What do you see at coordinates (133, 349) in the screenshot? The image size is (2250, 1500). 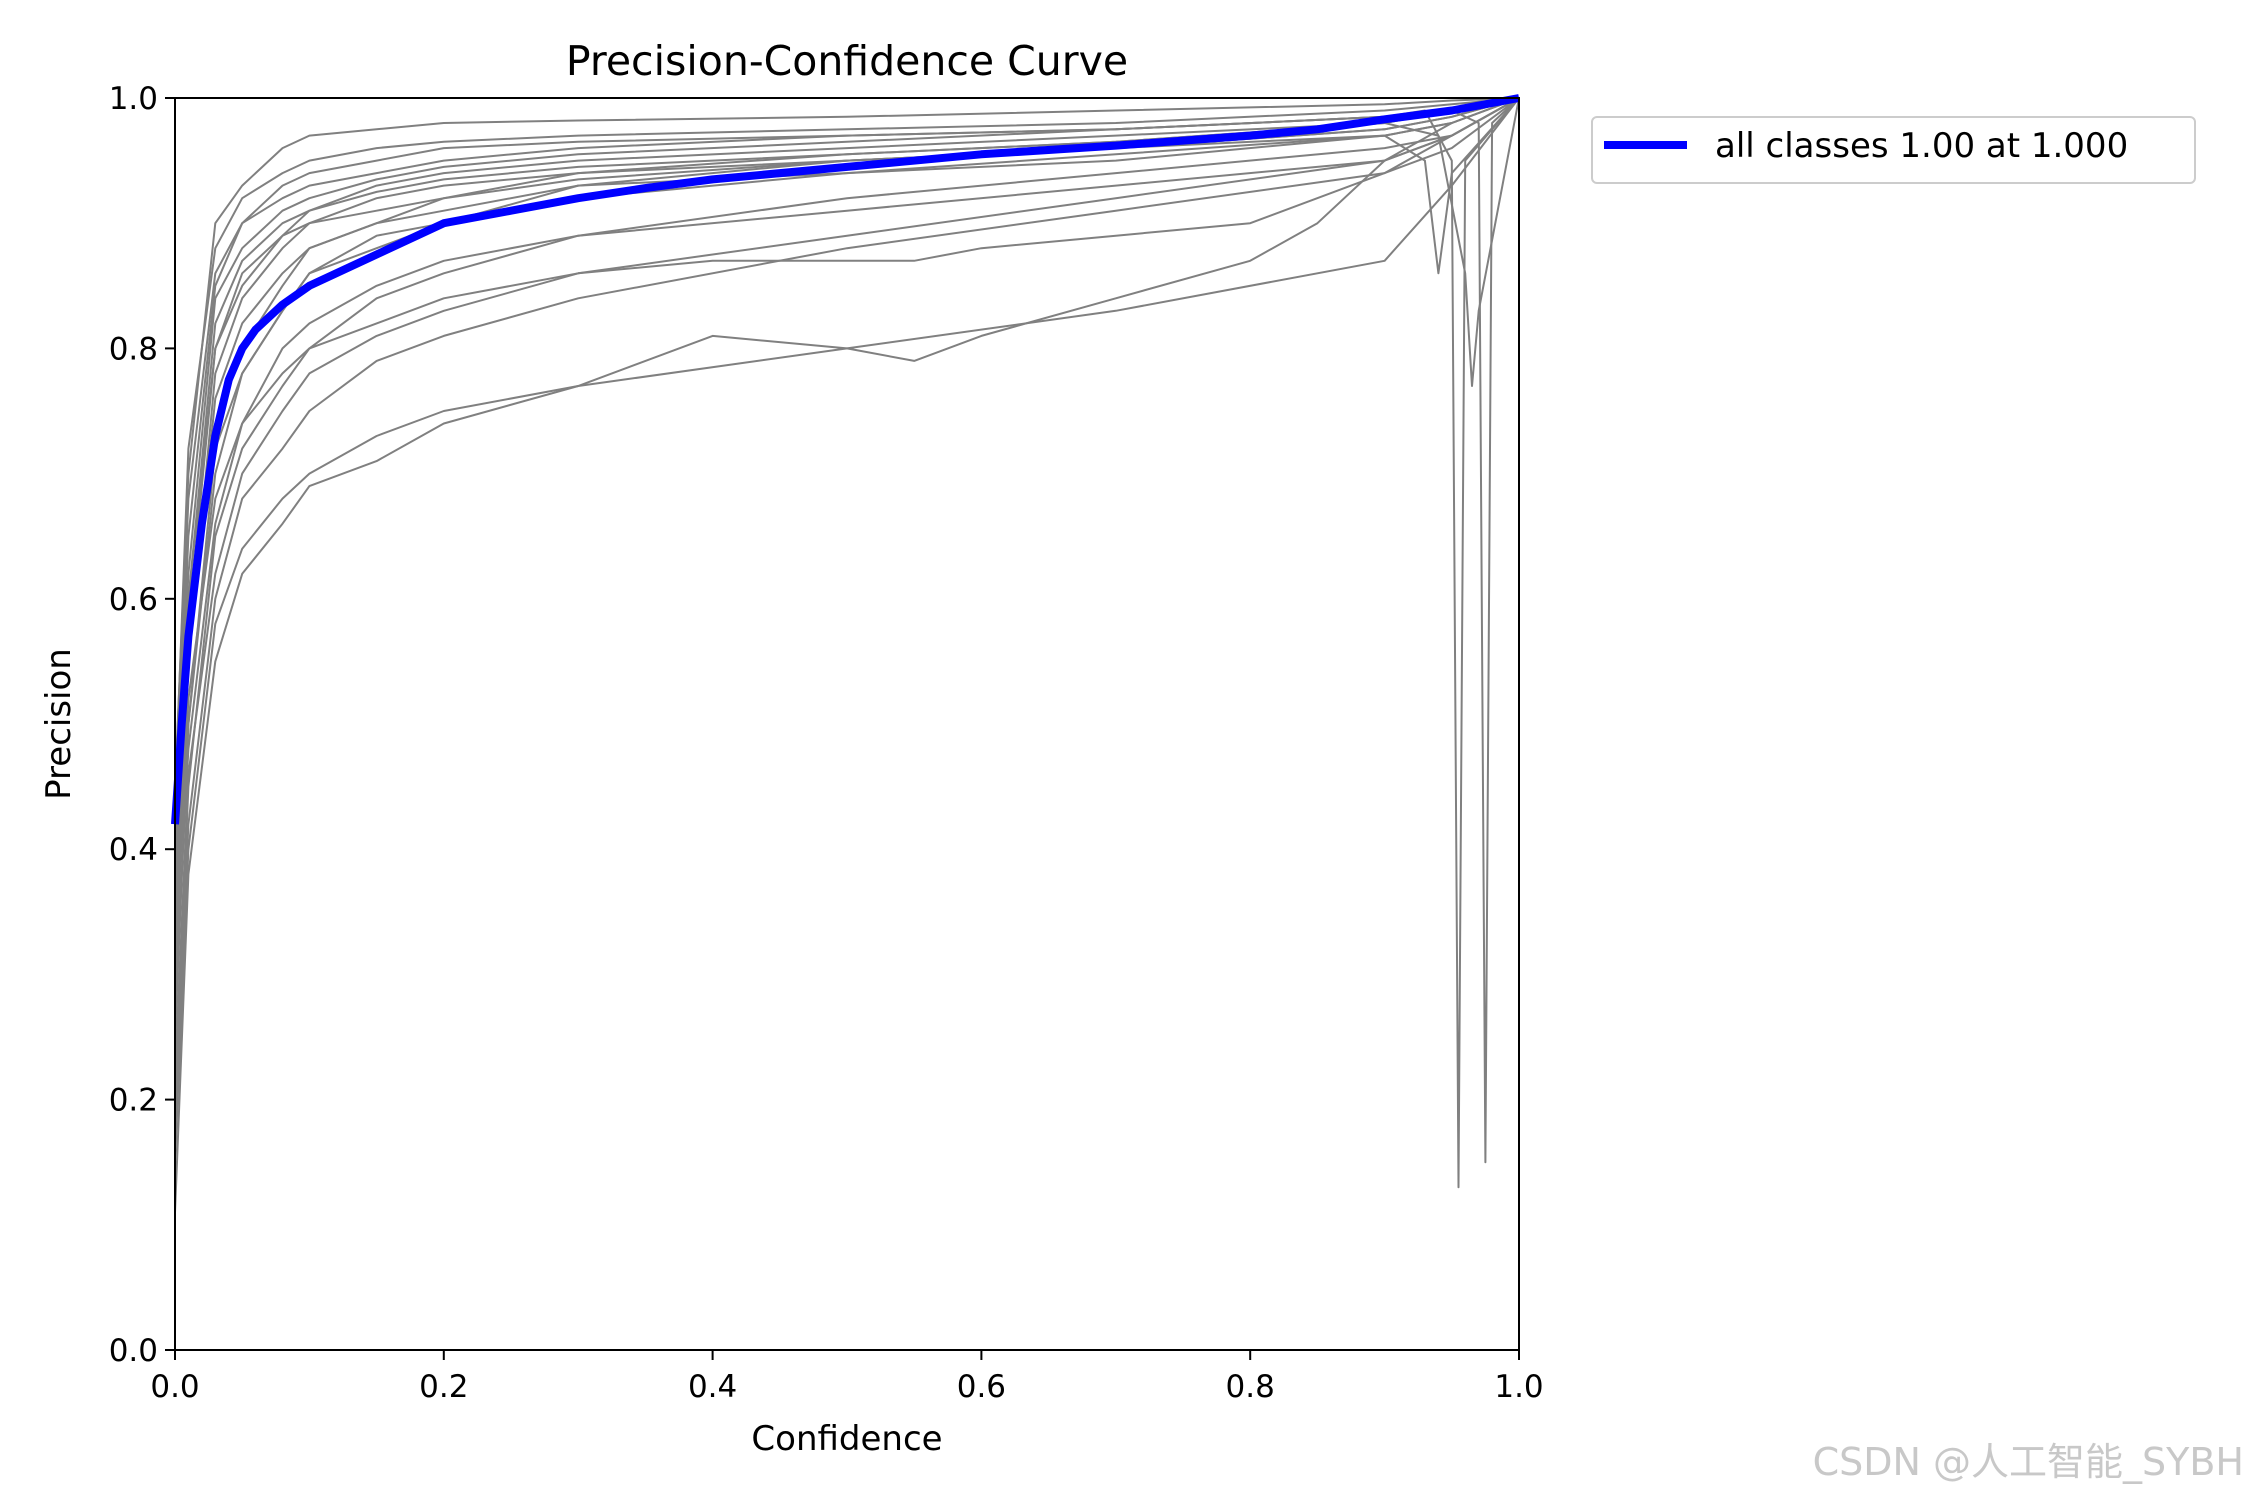 I see `y-tick-label-4: 0.8` at bounding box center [133, 349].